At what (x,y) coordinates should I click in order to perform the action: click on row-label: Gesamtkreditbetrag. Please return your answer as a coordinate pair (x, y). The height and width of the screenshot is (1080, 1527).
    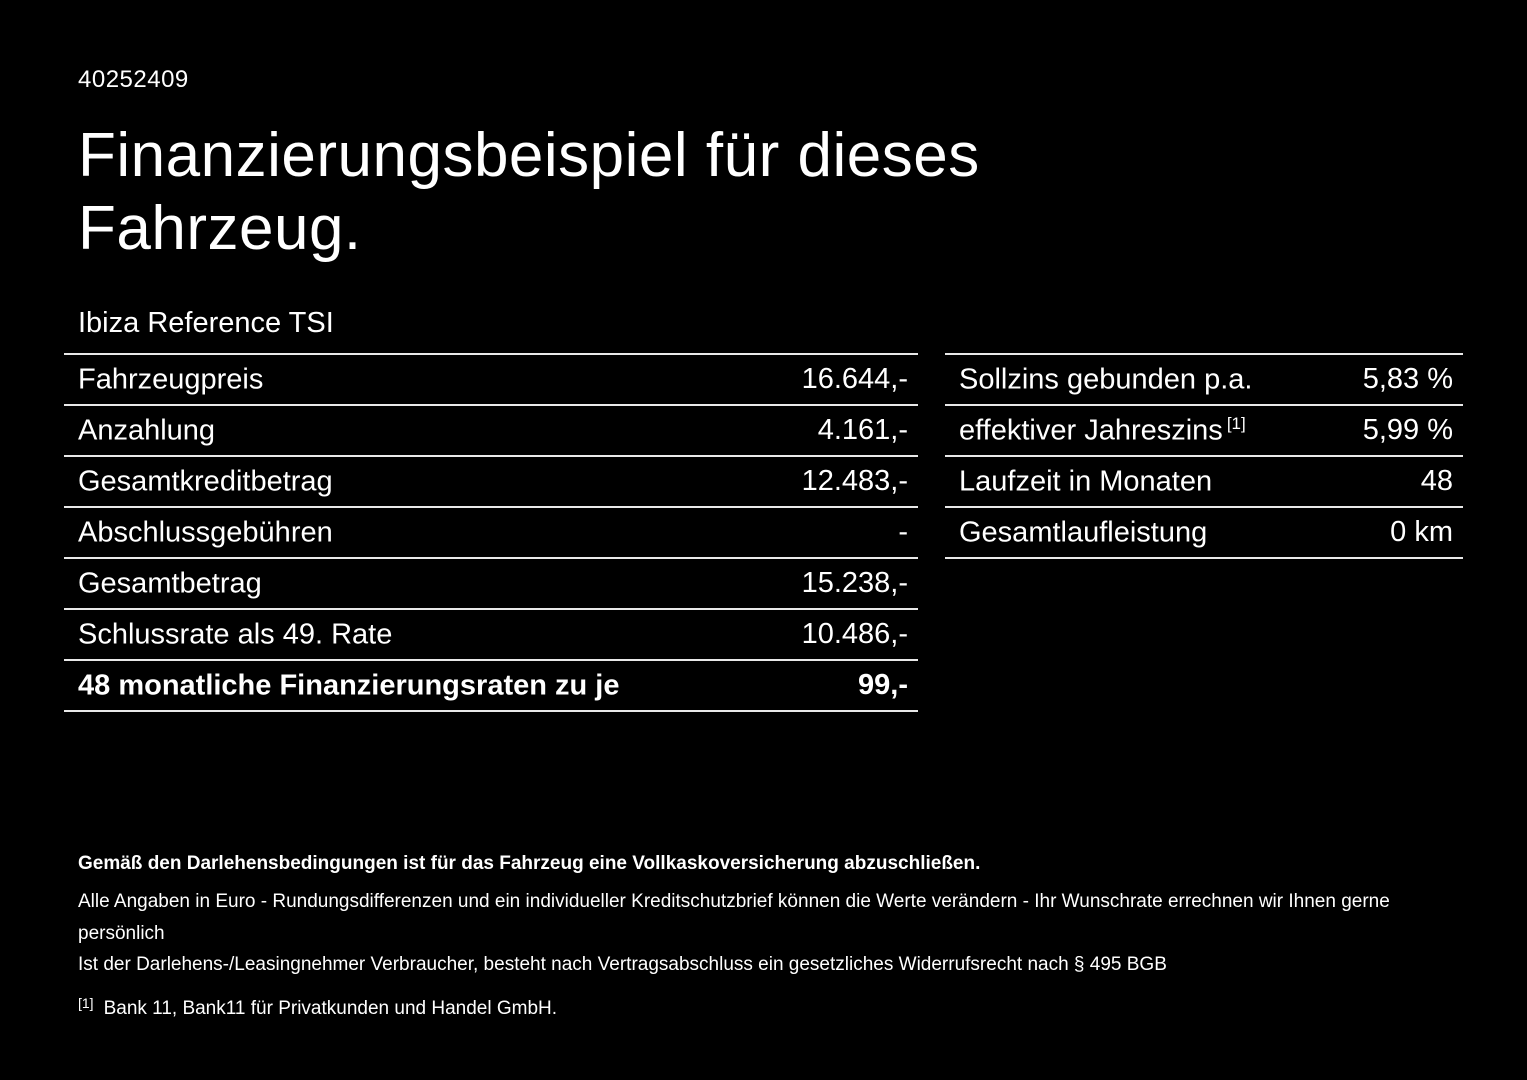
    Looking at the image, I should click on (205, 481).